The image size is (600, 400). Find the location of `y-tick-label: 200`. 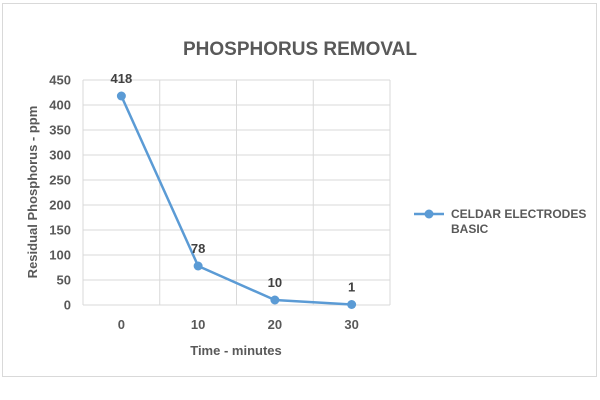

y-tick-label: 200 is located at coordinates (60, 205).